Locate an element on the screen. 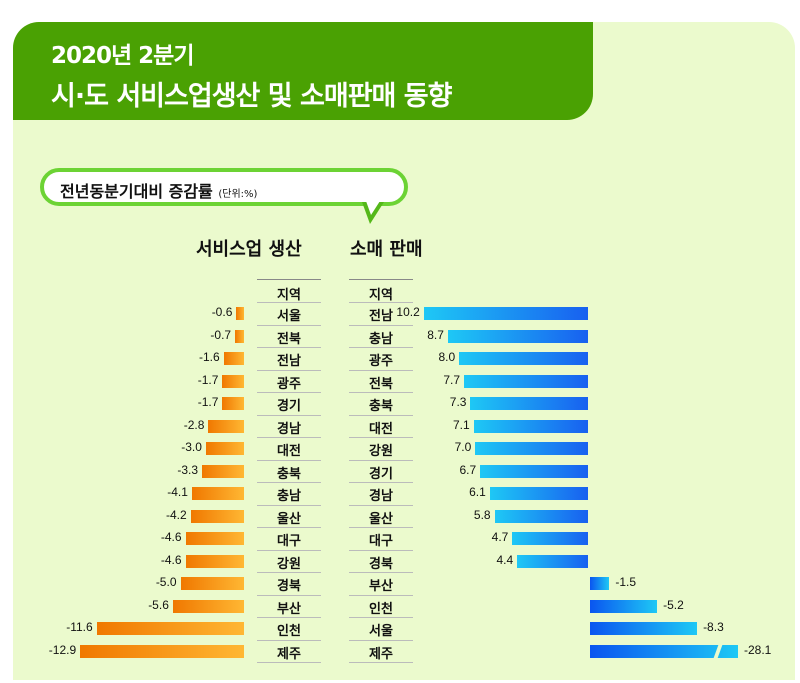  retail-value-label: 7.7 is located at coordinates (452, 379).